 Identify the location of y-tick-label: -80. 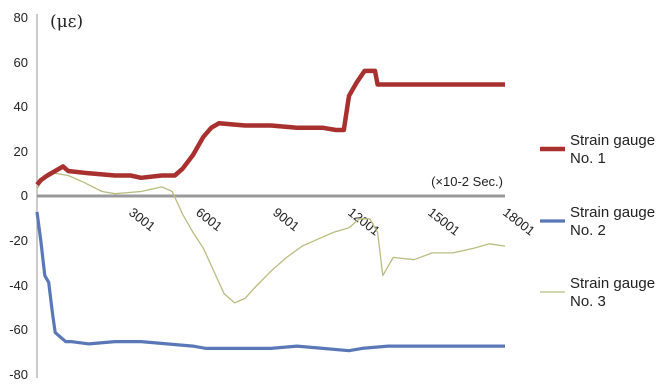
(18, 374).